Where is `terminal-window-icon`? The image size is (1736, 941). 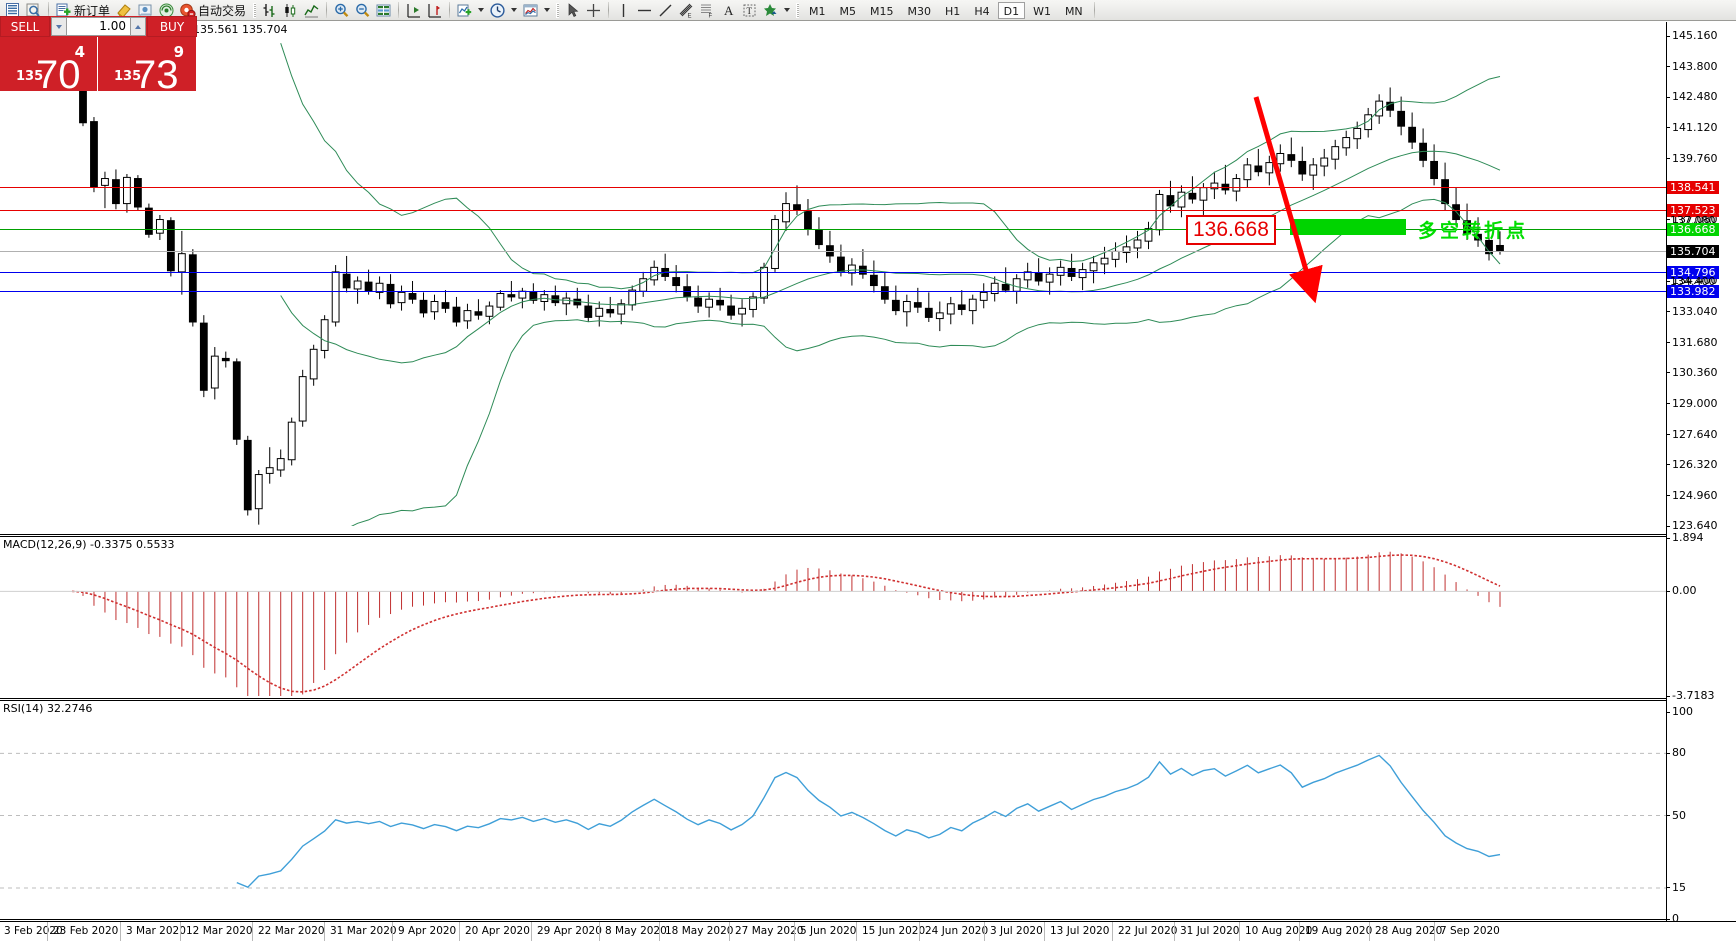 terminal-window-icon is located at coordinates (12, 10).